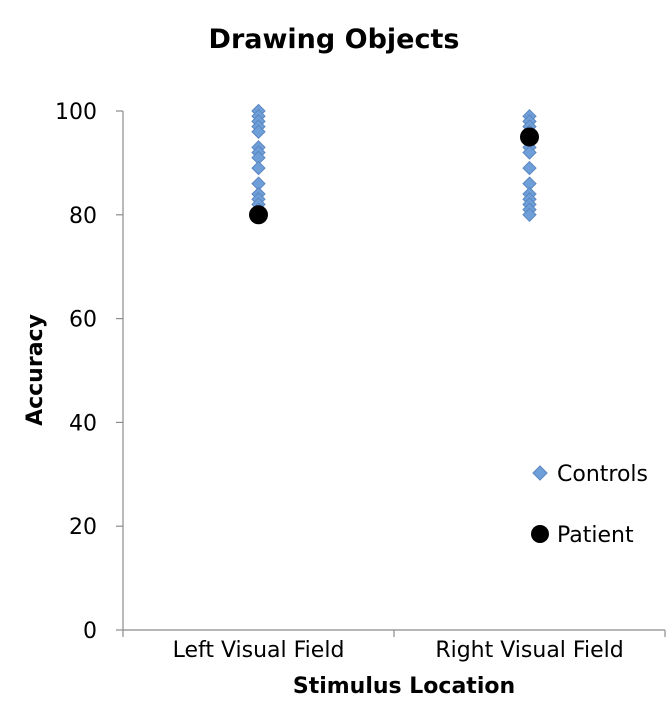  I want to click on legend-patient-label: Patient, so click(595, 535).